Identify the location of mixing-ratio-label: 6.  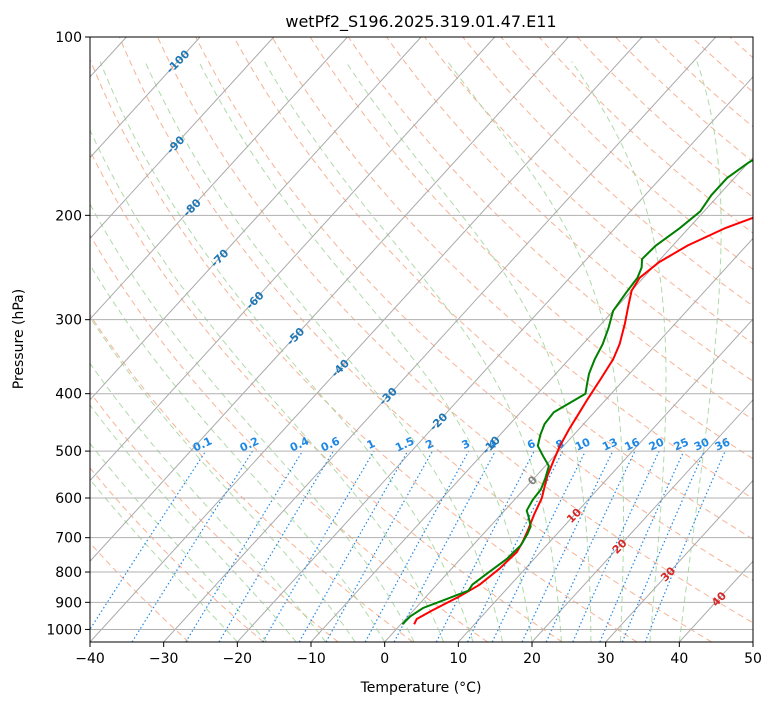
(531, 444).